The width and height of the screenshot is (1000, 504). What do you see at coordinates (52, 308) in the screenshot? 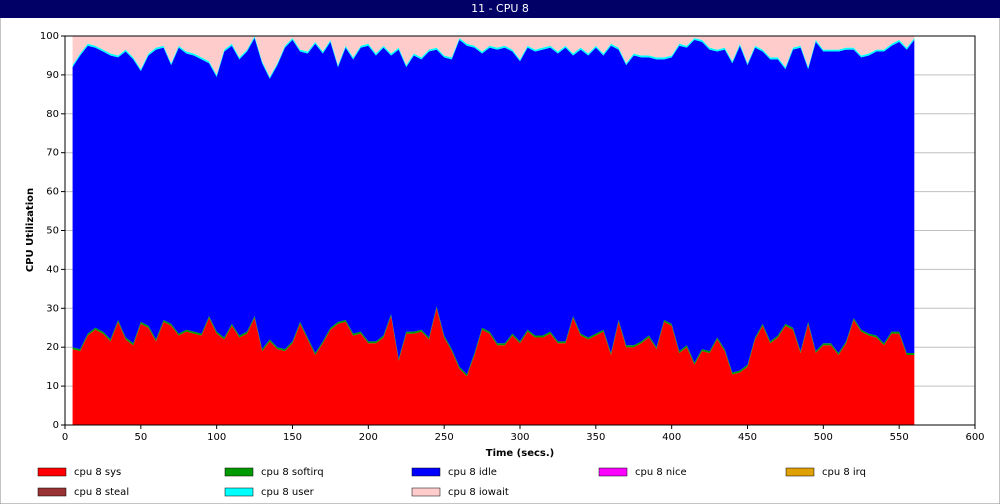
I see `y-tick-label: 30` at bounding box center [52, 308].